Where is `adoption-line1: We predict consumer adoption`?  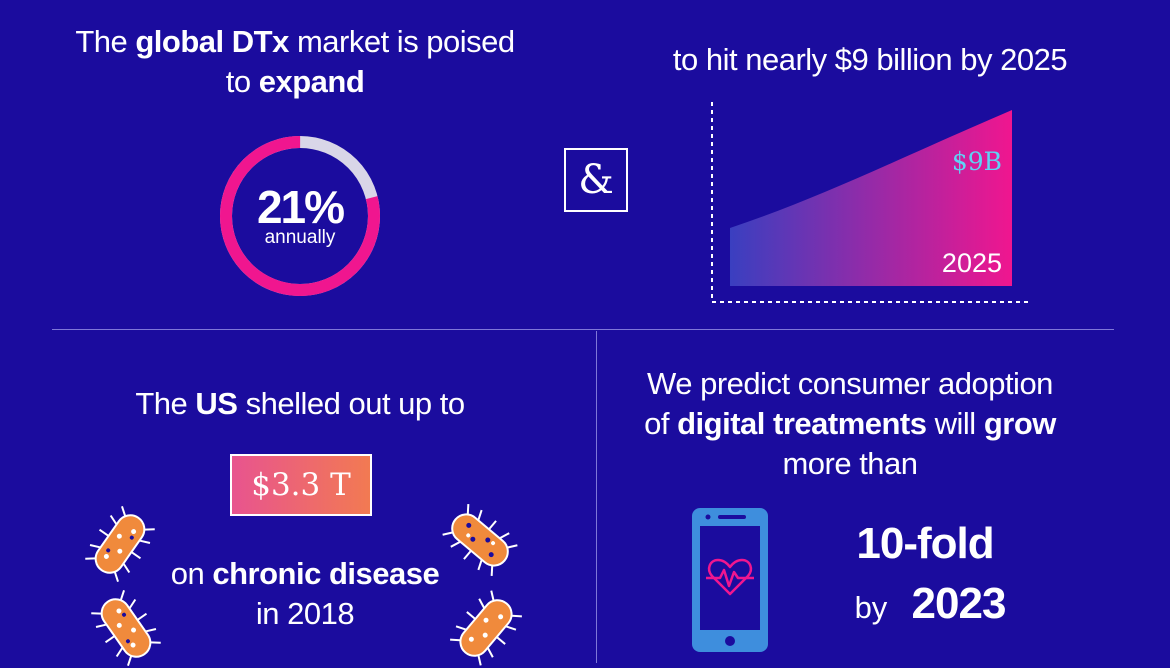 adoption-line1: We predict consumer adoption is located at coordinates (850, 383).